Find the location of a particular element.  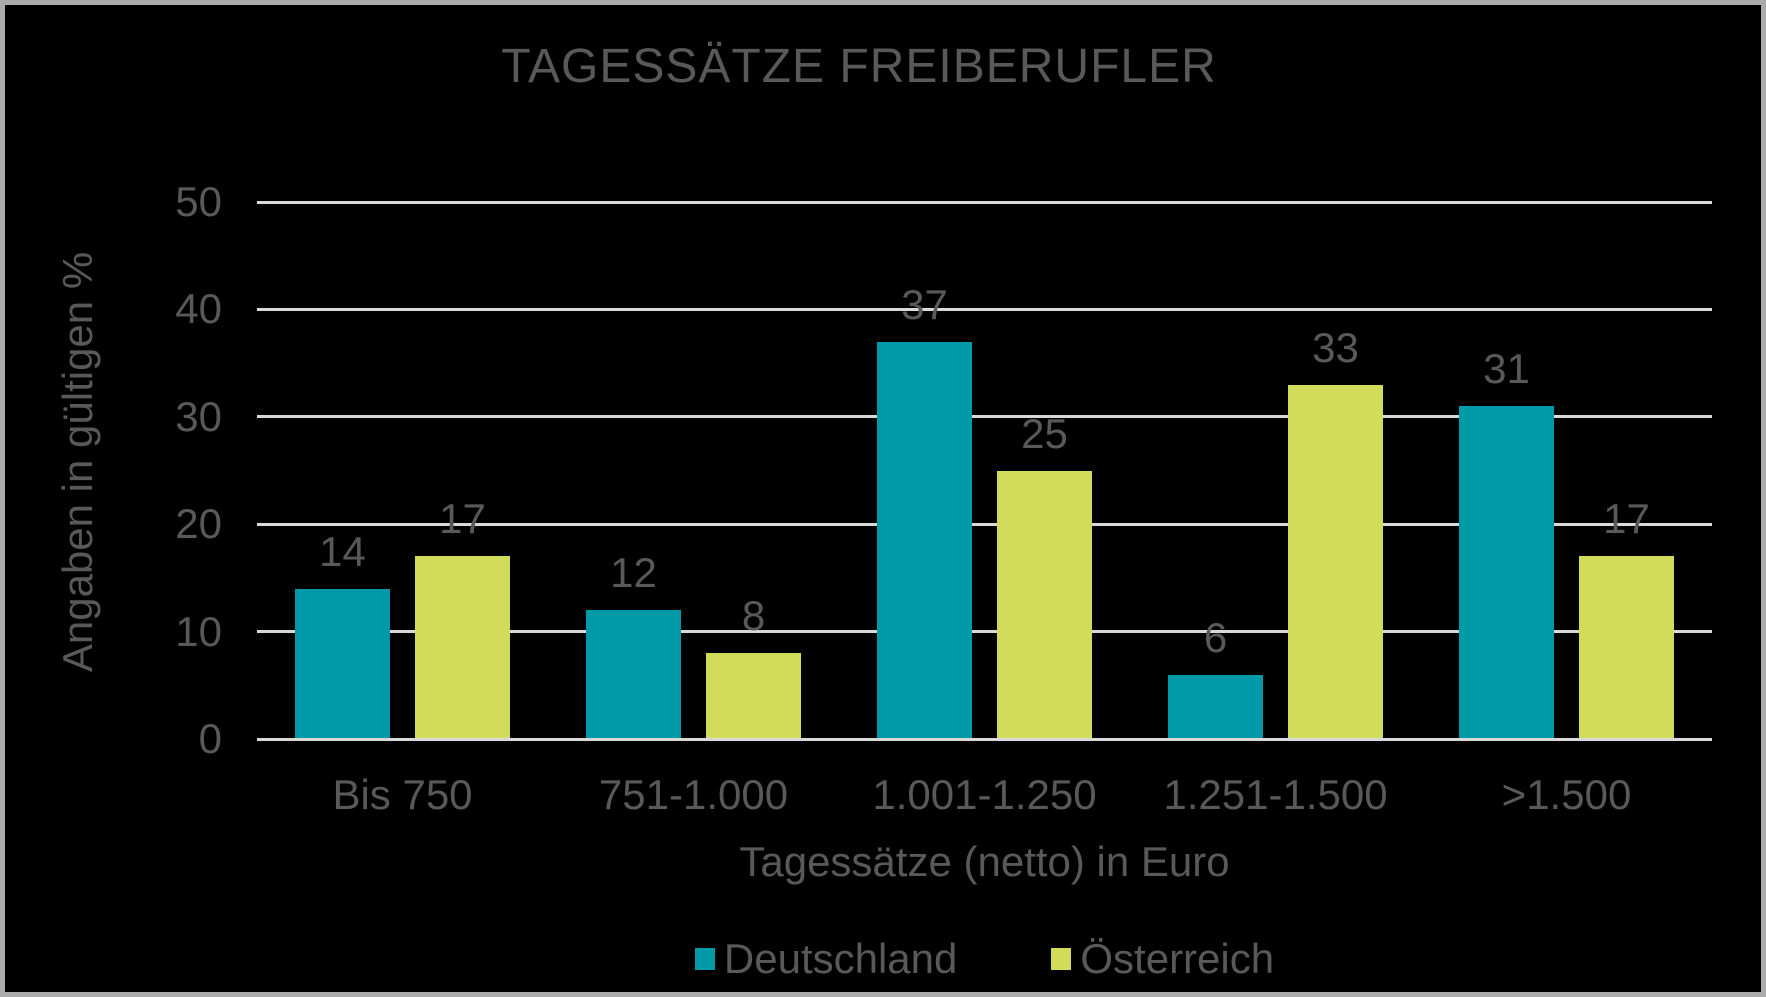

legend-swatch-sterreich is located at coordinates (1061, 959).